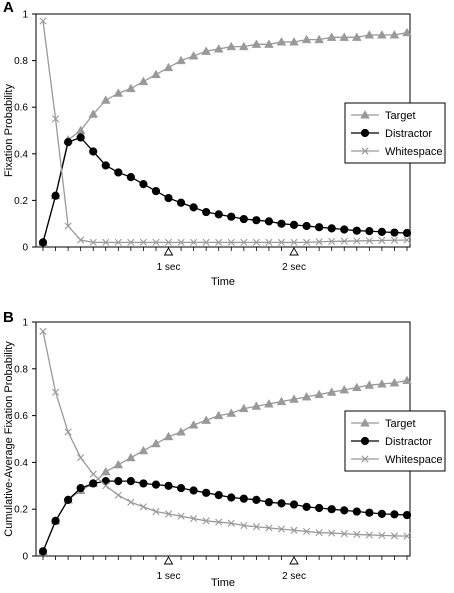 This screenshot has height=593, width=454. I want to click on panel-label: B, so click(8, 317).